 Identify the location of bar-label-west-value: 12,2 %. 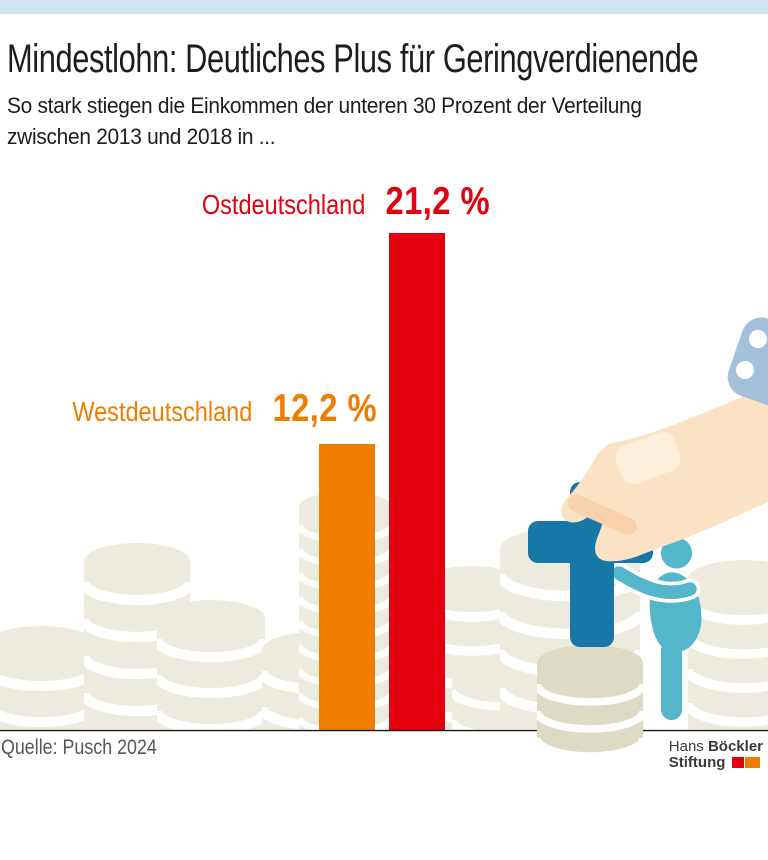
(324, 408).